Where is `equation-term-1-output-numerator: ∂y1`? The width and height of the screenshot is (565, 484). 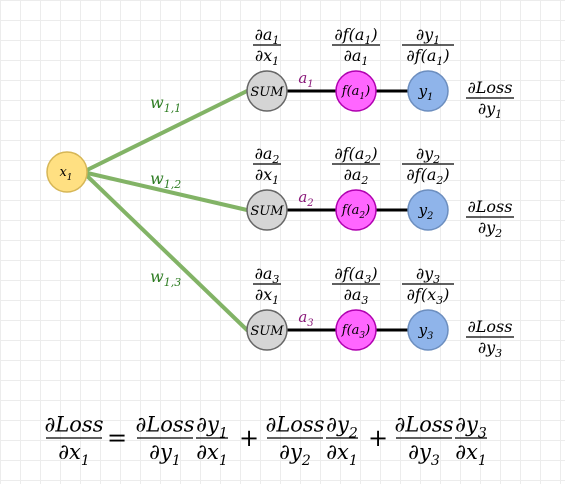 equation-term-1-output-numerator: ∂y1 is located at coordinates (212, 426).